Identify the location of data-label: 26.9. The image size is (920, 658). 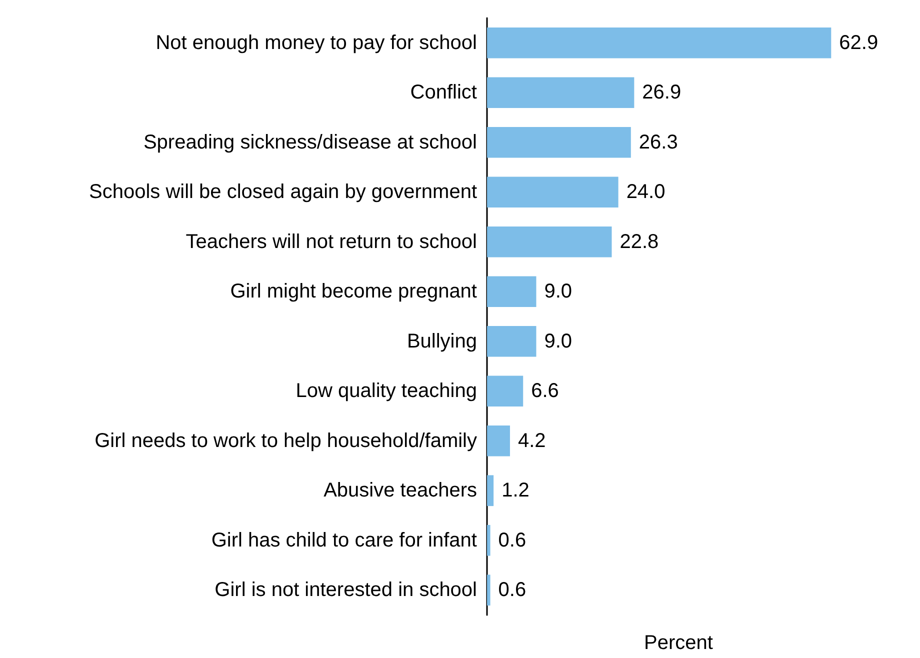
(662, 93).